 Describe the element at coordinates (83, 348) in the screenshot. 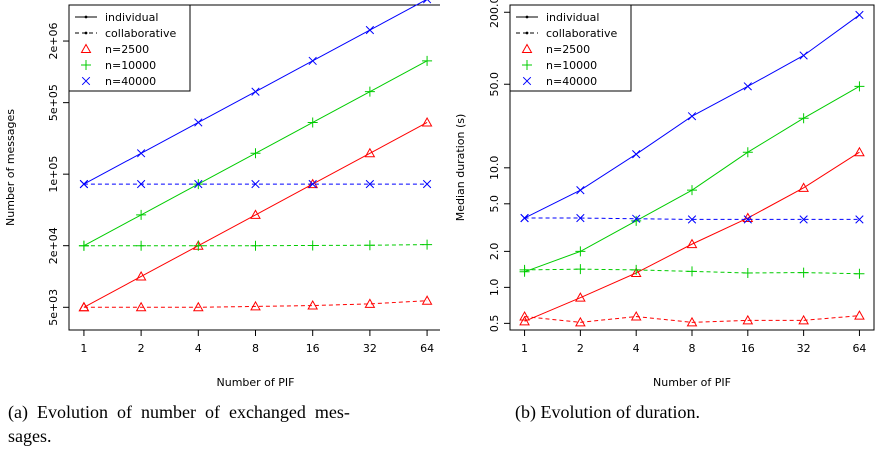

I see `chart1-x-tick-label: 1` at that location.